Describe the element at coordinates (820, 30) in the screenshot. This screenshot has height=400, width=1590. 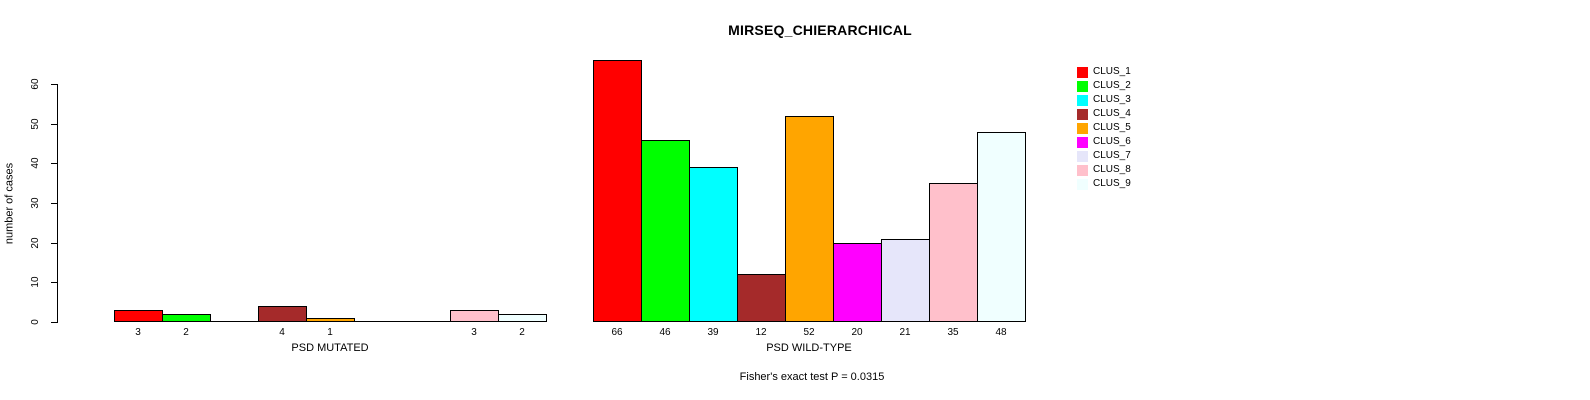
I see `chart-title: MIRSEQ_CHIERARCHICAL` at that location.